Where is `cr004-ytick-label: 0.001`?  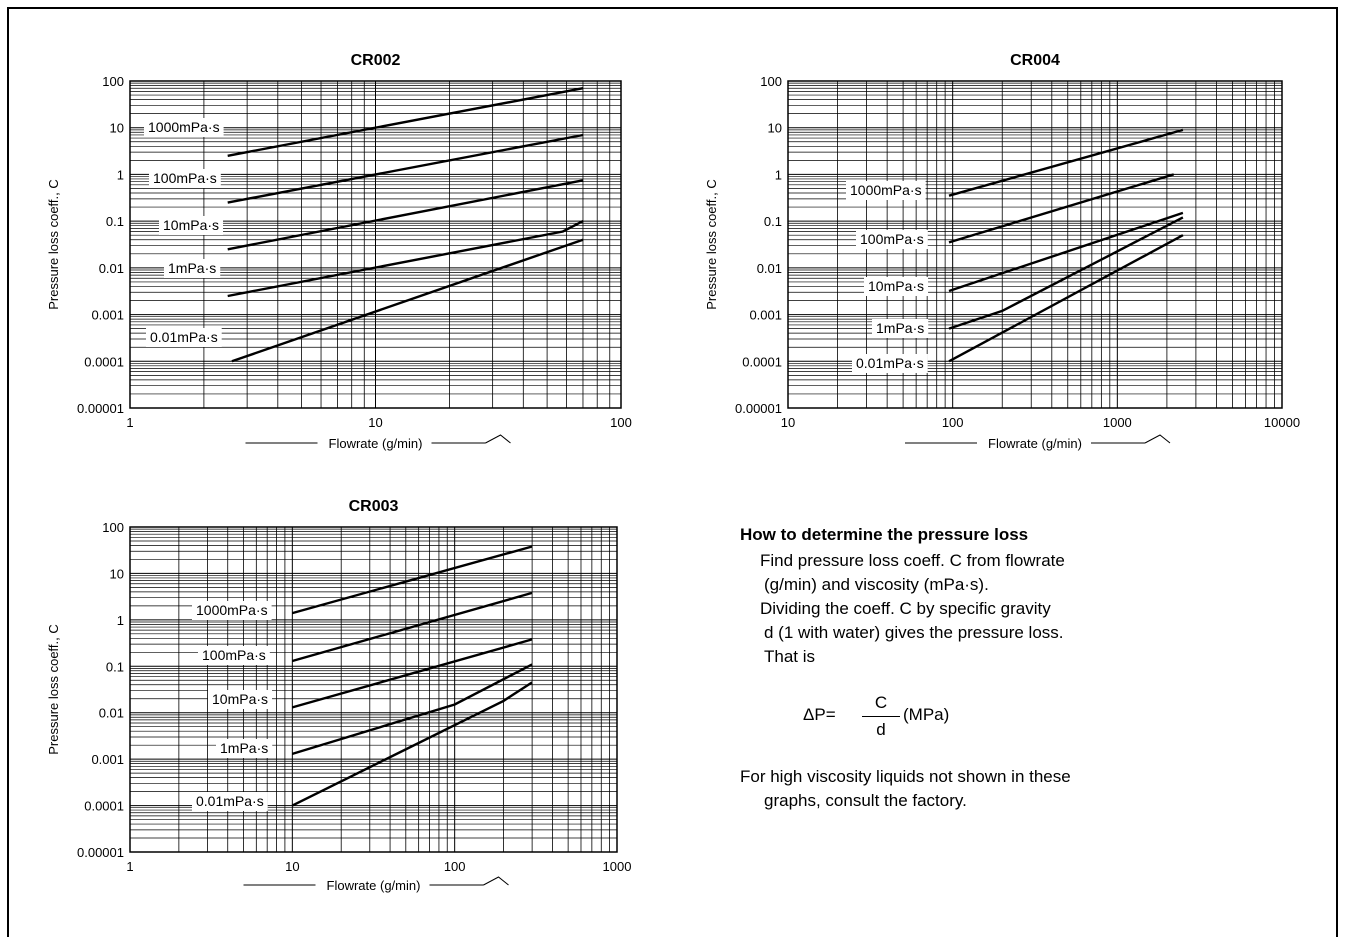
cr004-ytick-label: 0.001 is located at coordinates (765, 315).